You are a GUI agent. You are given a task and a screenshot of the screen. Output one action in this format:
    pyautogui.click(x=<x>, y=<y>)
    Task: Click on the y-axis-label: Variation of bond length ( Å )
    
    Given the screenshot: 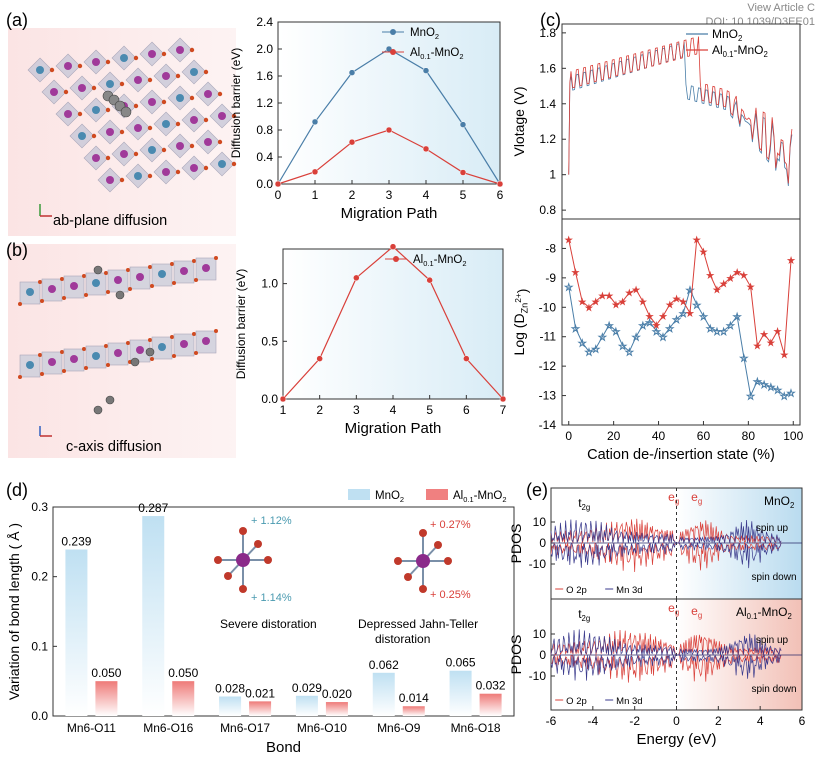 What is the action you would take?
    pyautogui.click(x=14, y=611)
    